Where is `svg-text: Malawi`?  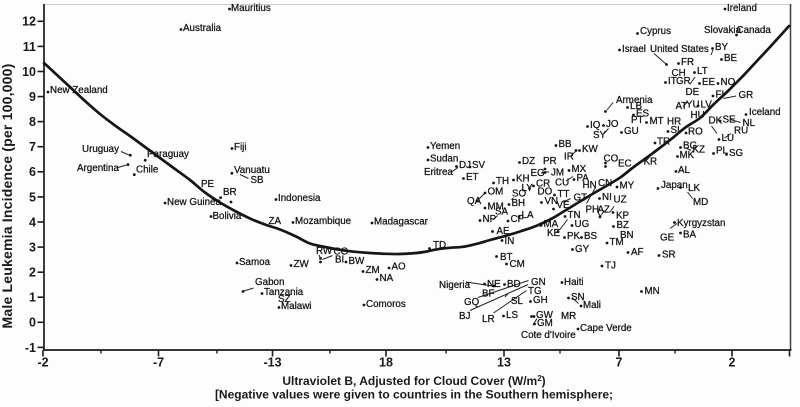 svg-text: Malawi is located at coordinates (296, 306).